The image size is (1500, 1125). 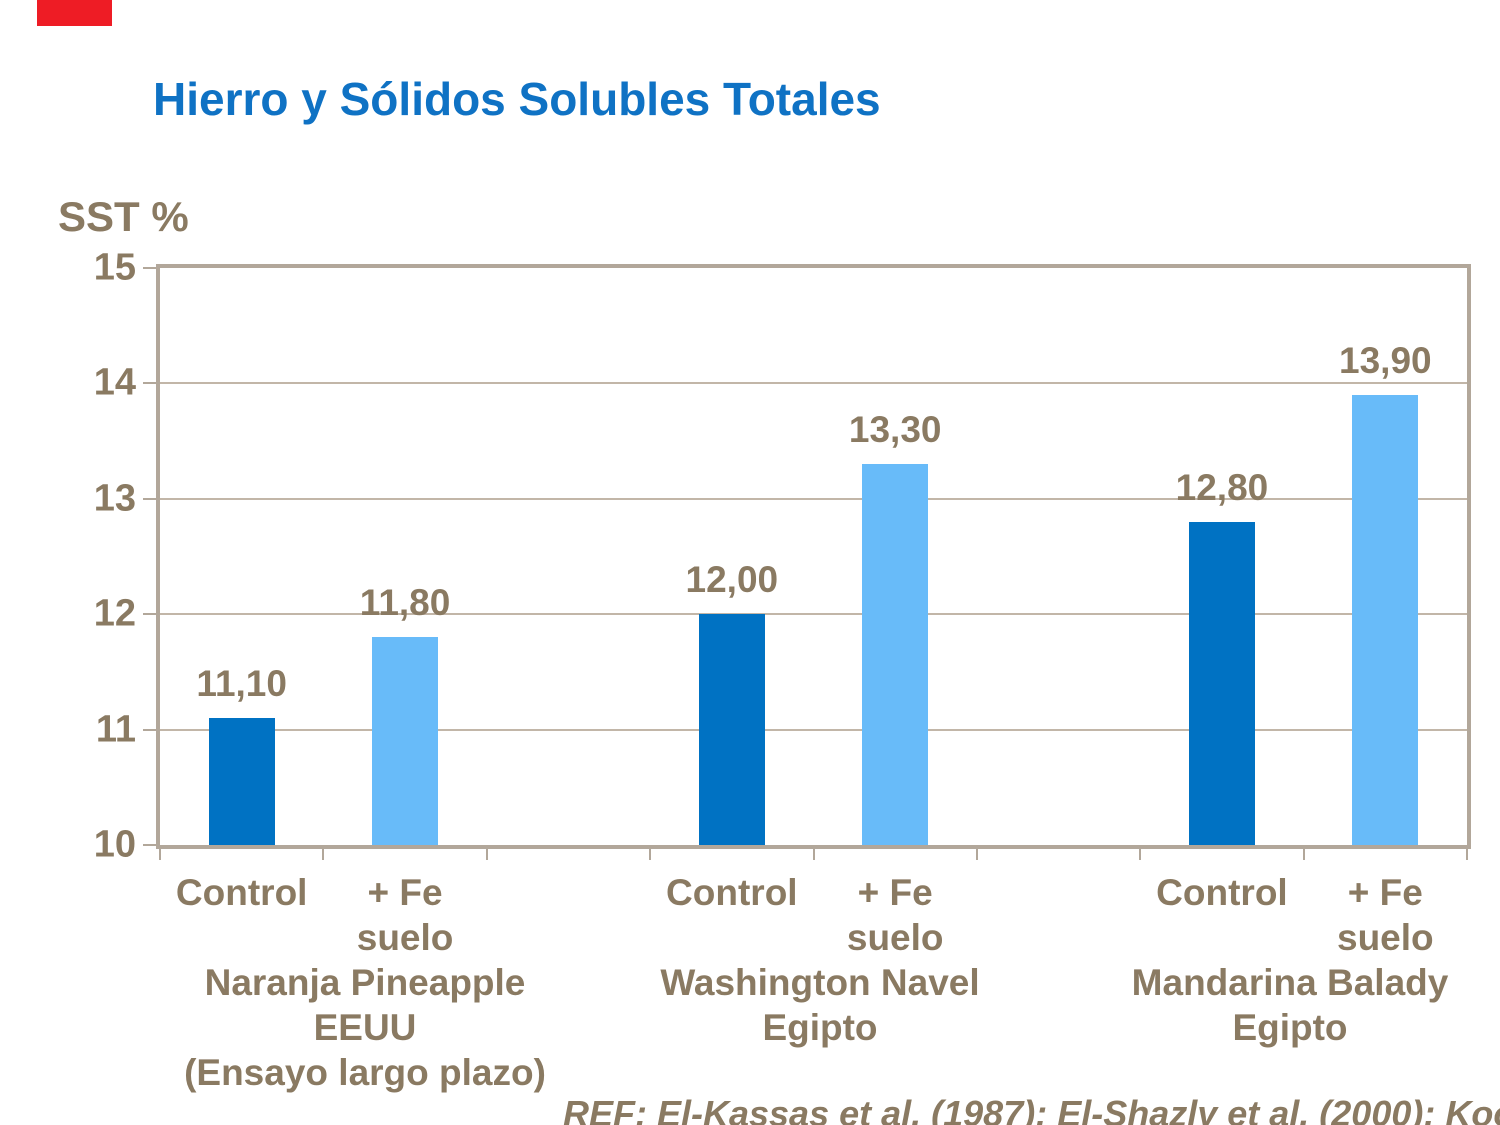 I want to click on bar-fe_suelo-group1, so click(x=405, y=741).